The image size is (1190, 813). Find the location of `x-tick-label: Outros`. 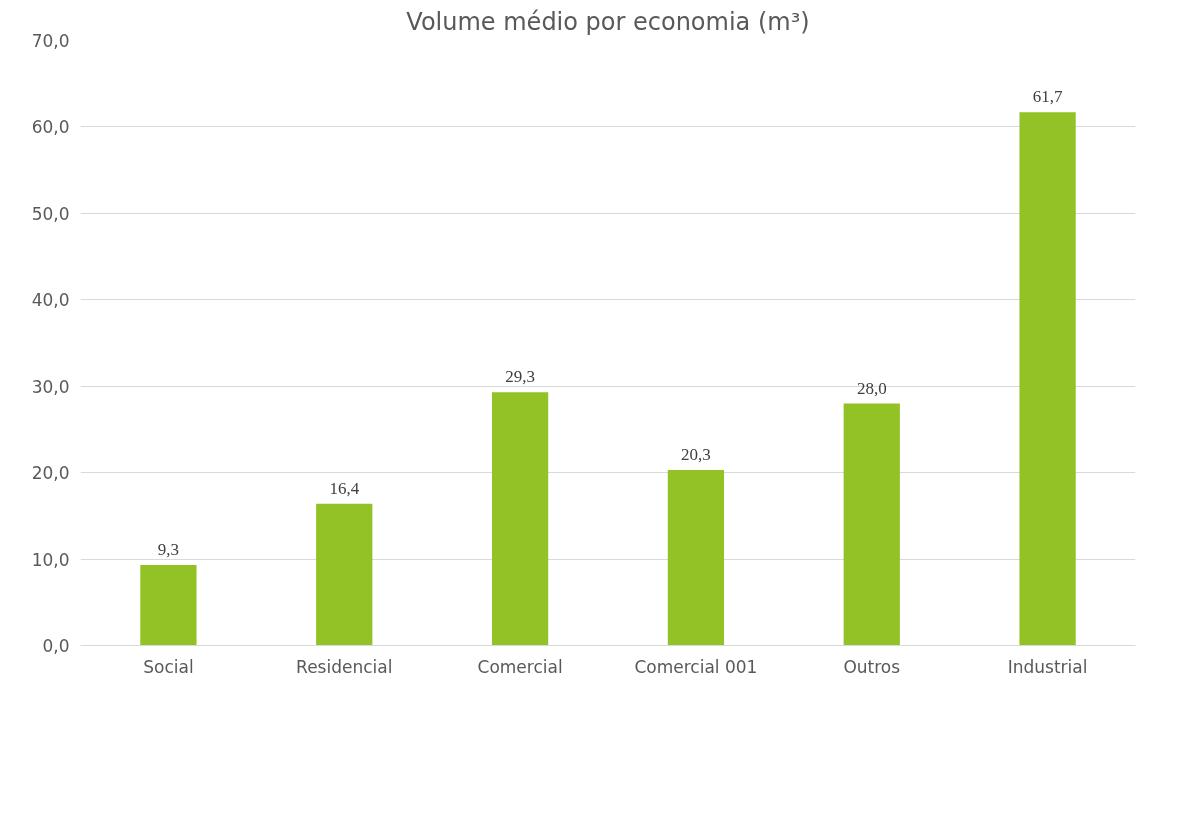

x-tick-label: Outros is located at coordinates (872, 666).